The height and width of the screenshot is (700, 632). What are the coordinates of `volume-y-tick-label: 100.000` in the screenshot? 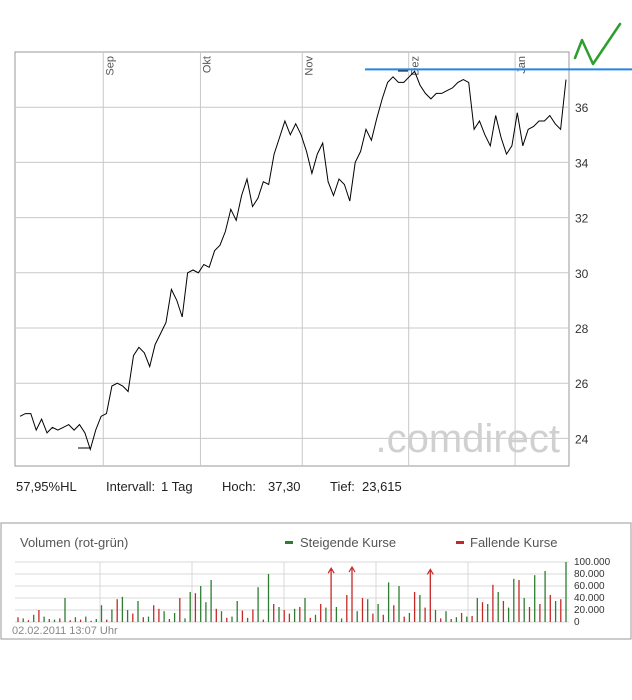 It's located at (592, 562).